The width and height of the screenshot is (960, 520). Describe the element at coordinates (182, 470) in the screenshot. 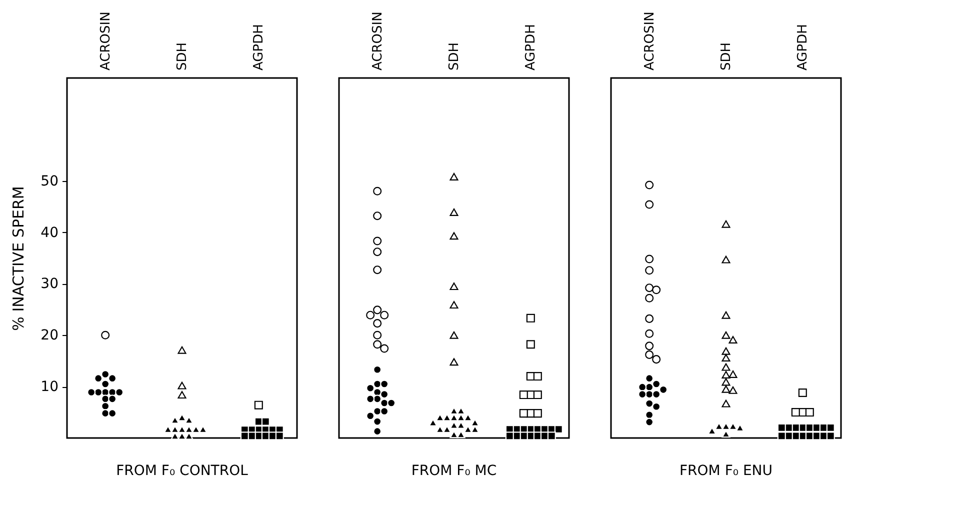

I see `x-axis-title: FROM F₀ CONTROL` at that location.